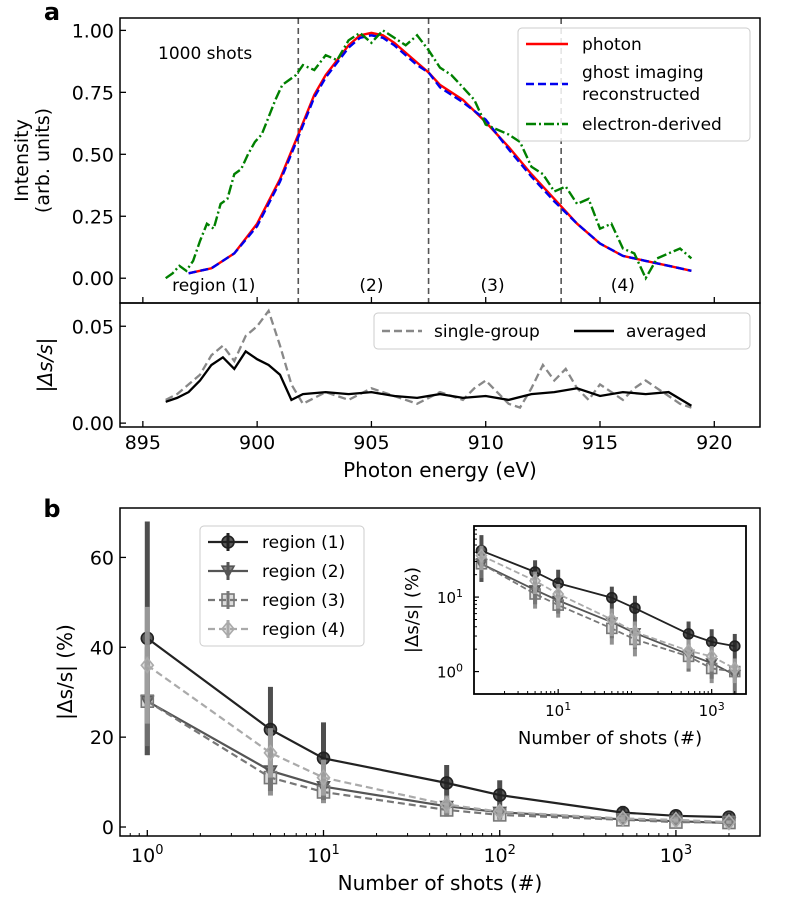  What do you see at coordinates (303, 543) in the screenshot?
I see `legend-label: region (1)` at bounding box center [303, 543].